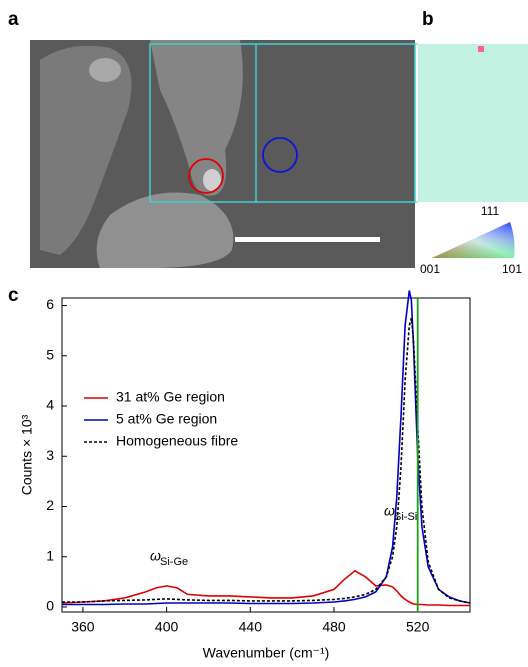 This screenshot has height=667, width=528. What do you see at coordinates (13, 295) in the screenshot?
I see `panel-label: c` at bounding box center [13, 295].